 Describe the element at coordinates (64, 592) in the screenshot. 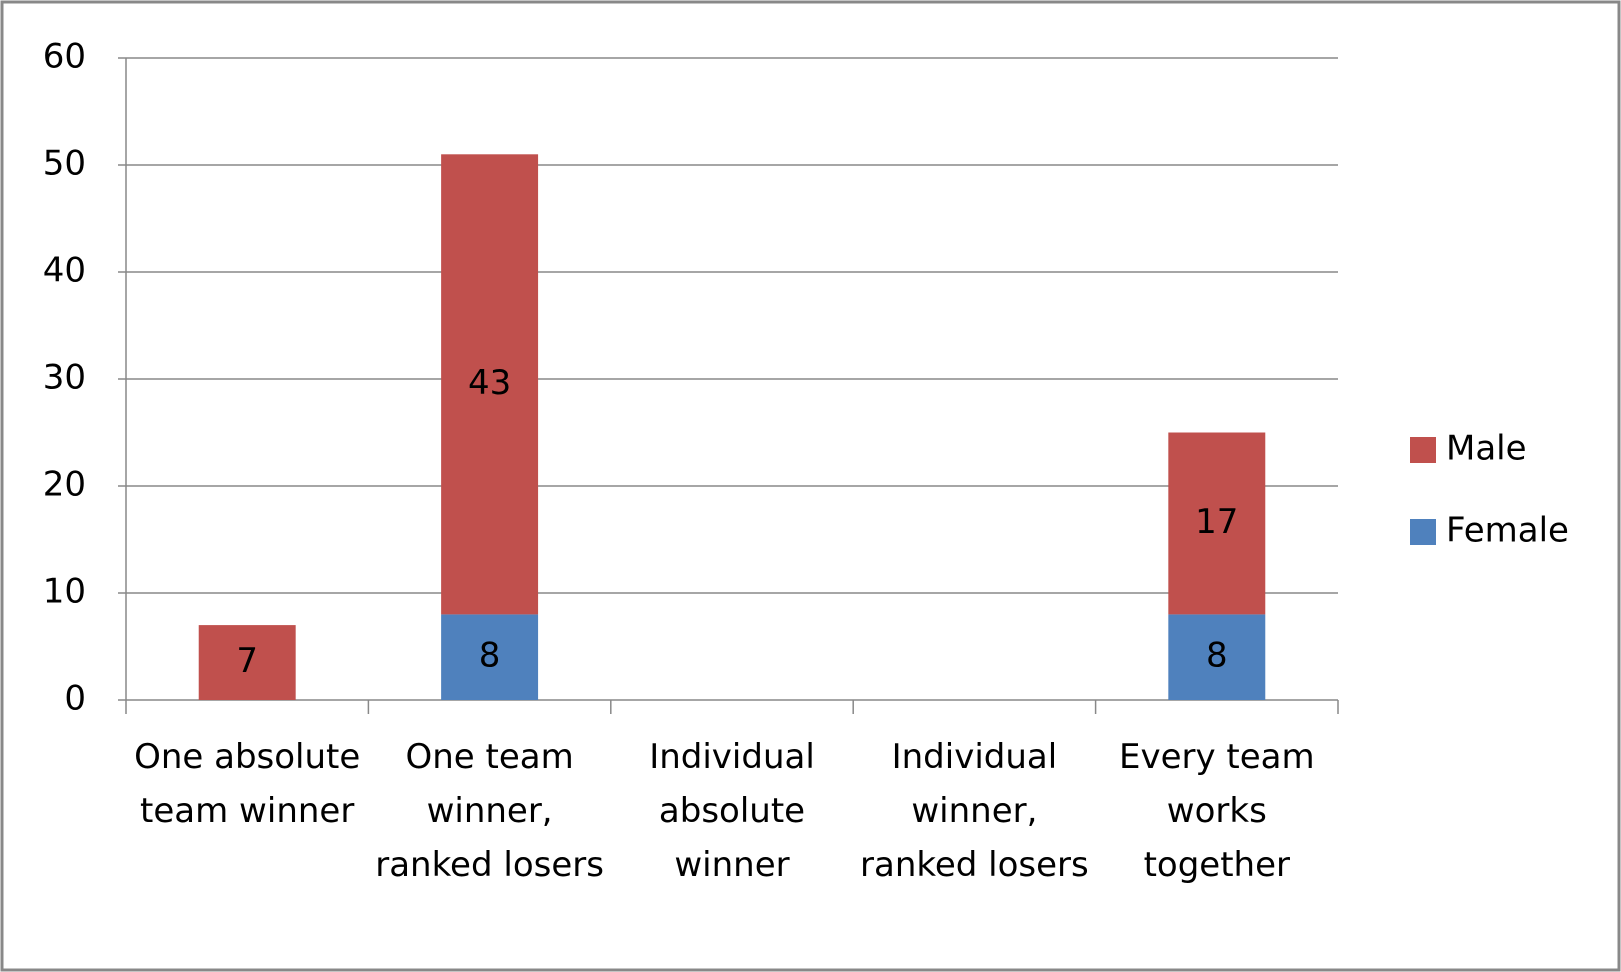

I see `y-tick-label: 10` at that location.